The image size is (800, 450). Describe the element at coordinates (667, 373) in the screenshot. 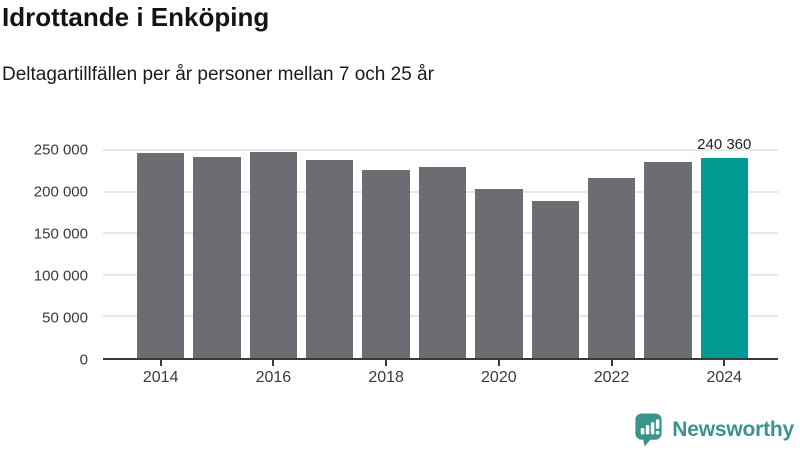

I see `x-cell-2023` at that location.